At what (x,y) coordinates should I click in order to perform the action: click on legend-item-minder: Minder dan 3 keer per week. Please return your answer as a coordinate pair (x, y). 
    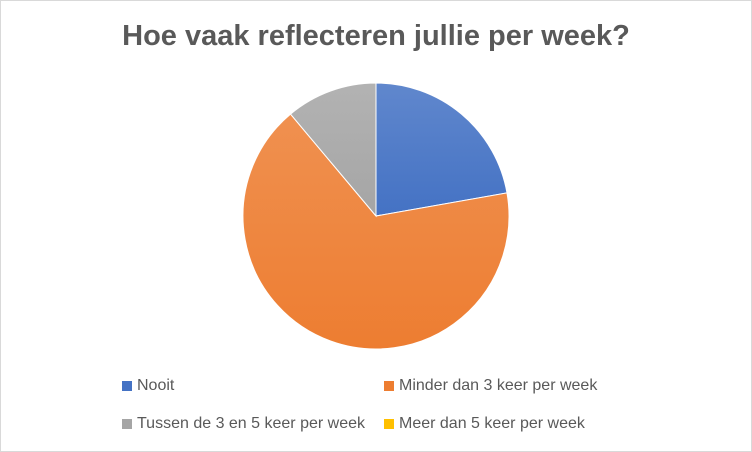
    Looking at the image, I should click on (490, 386).